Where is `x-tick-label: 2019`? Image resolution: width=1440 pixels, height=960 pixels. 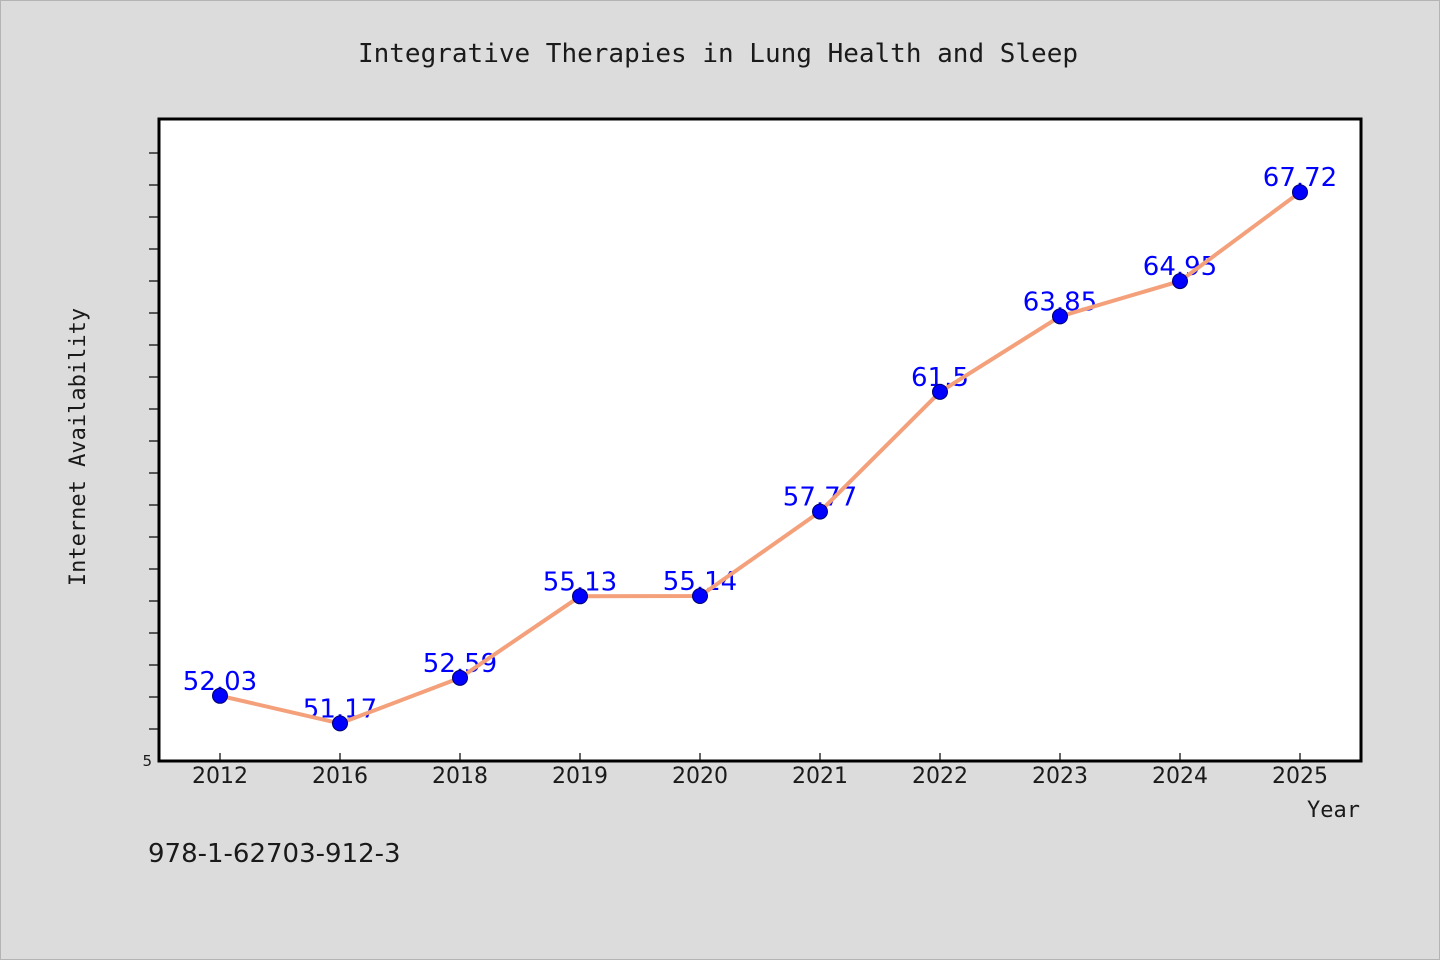 x-tick-label: 2019 is located at coordinates (580, 776).